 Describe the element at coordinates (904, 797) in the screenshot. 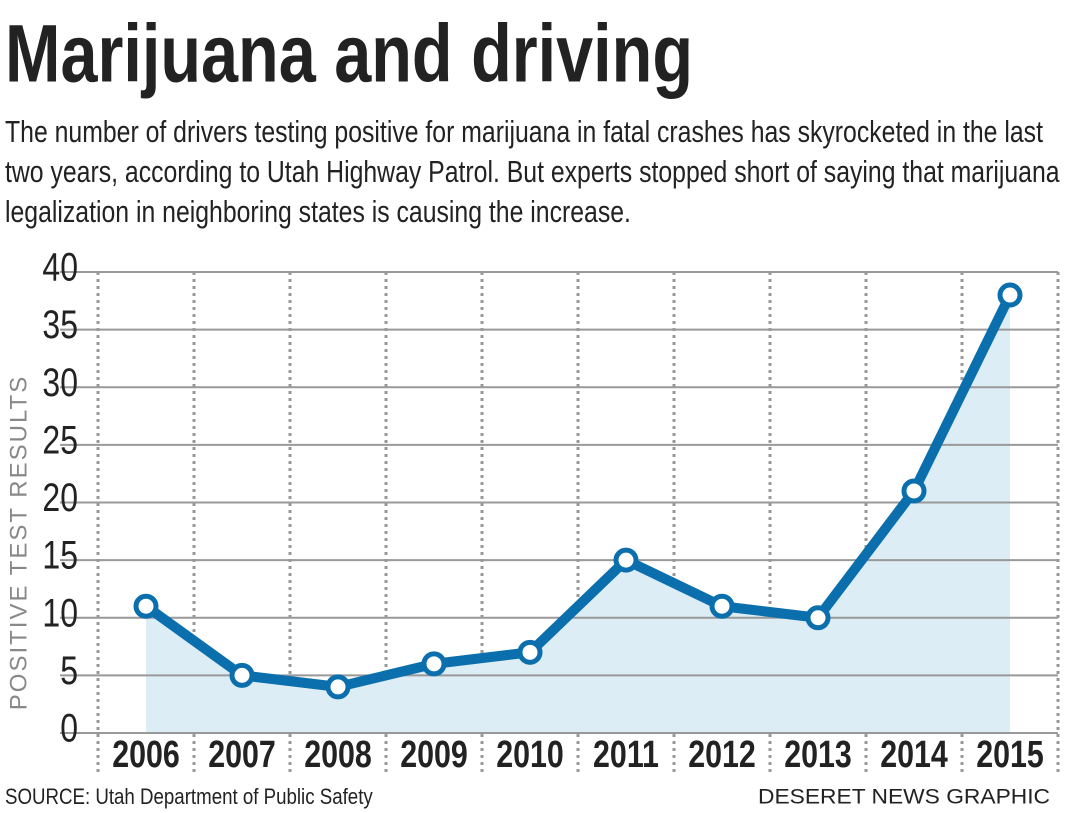

I see `credit: DESERET NEWS GRAPHIC` at that location.